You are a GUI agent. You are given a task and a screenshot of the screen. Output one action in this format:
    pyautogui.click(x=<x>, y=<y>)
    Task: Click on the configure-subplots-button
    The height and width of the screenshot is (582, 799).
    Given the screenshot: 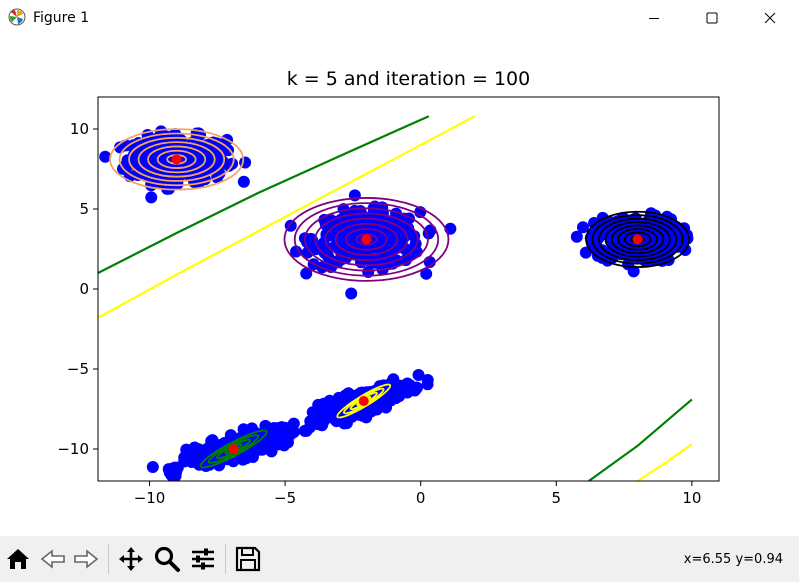 What is the action you would take?
    pyautogui.click(x=203, y=559)
    